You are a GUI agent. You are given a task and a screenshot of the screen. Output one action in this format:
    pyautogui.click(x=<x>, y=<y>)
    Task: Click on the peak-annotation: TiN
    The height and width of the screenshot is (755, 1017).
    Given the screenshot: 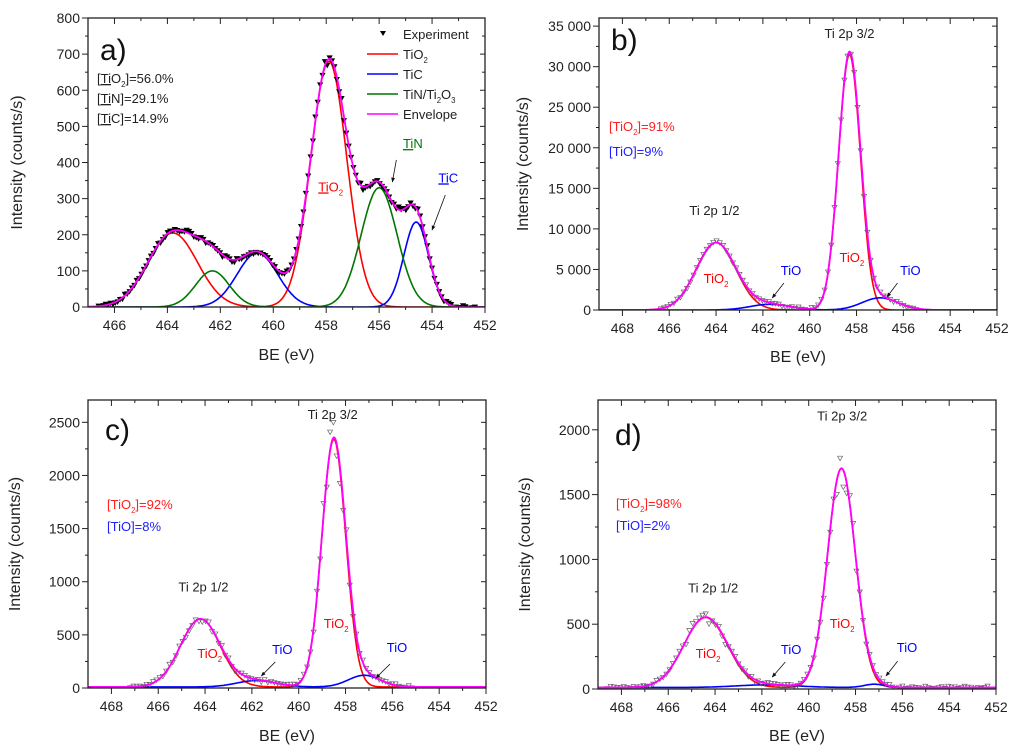 What is the action you would take?
    pyautogui.click(x=413, y=143)
    